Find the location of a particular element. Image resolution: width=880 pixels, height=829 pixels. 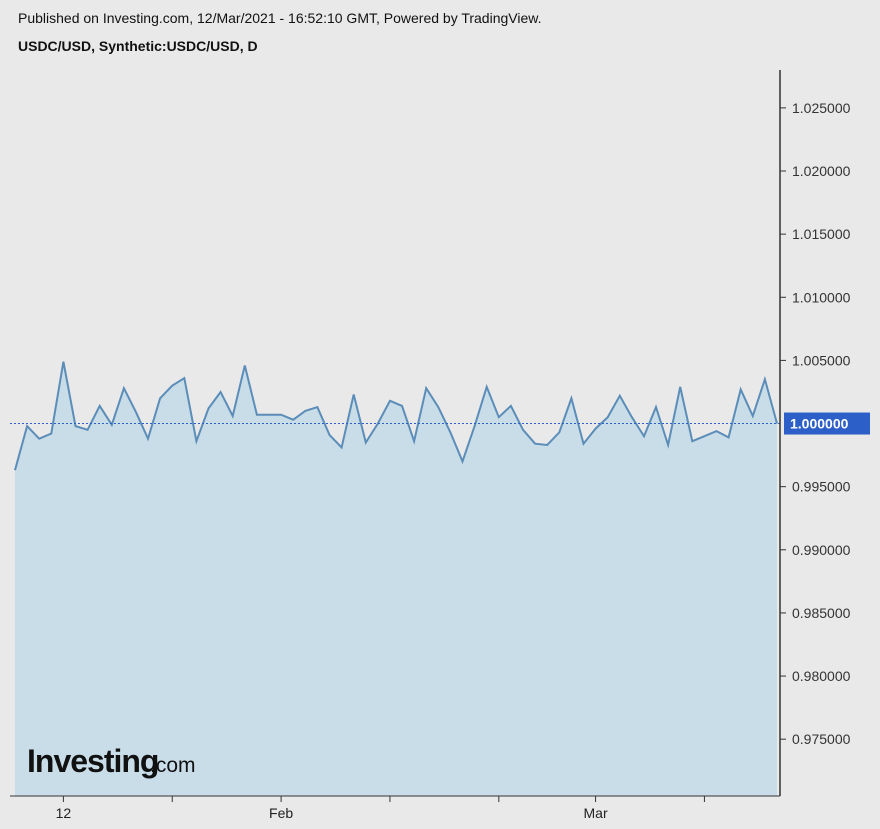

current-price-tag-label: 1.000000 is located at coordinates (819, 424).